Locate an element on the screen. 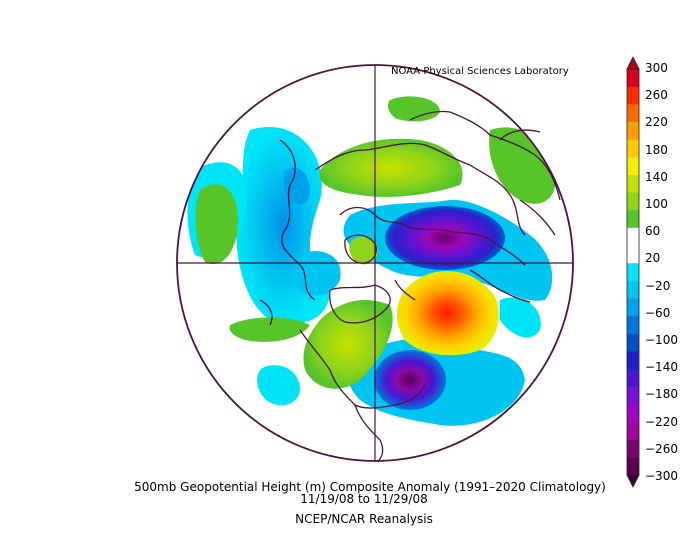 Image resolution: width=700 pixels, height=542 pixels. colorbar-label: −100 is located at coordinates (661, 340).